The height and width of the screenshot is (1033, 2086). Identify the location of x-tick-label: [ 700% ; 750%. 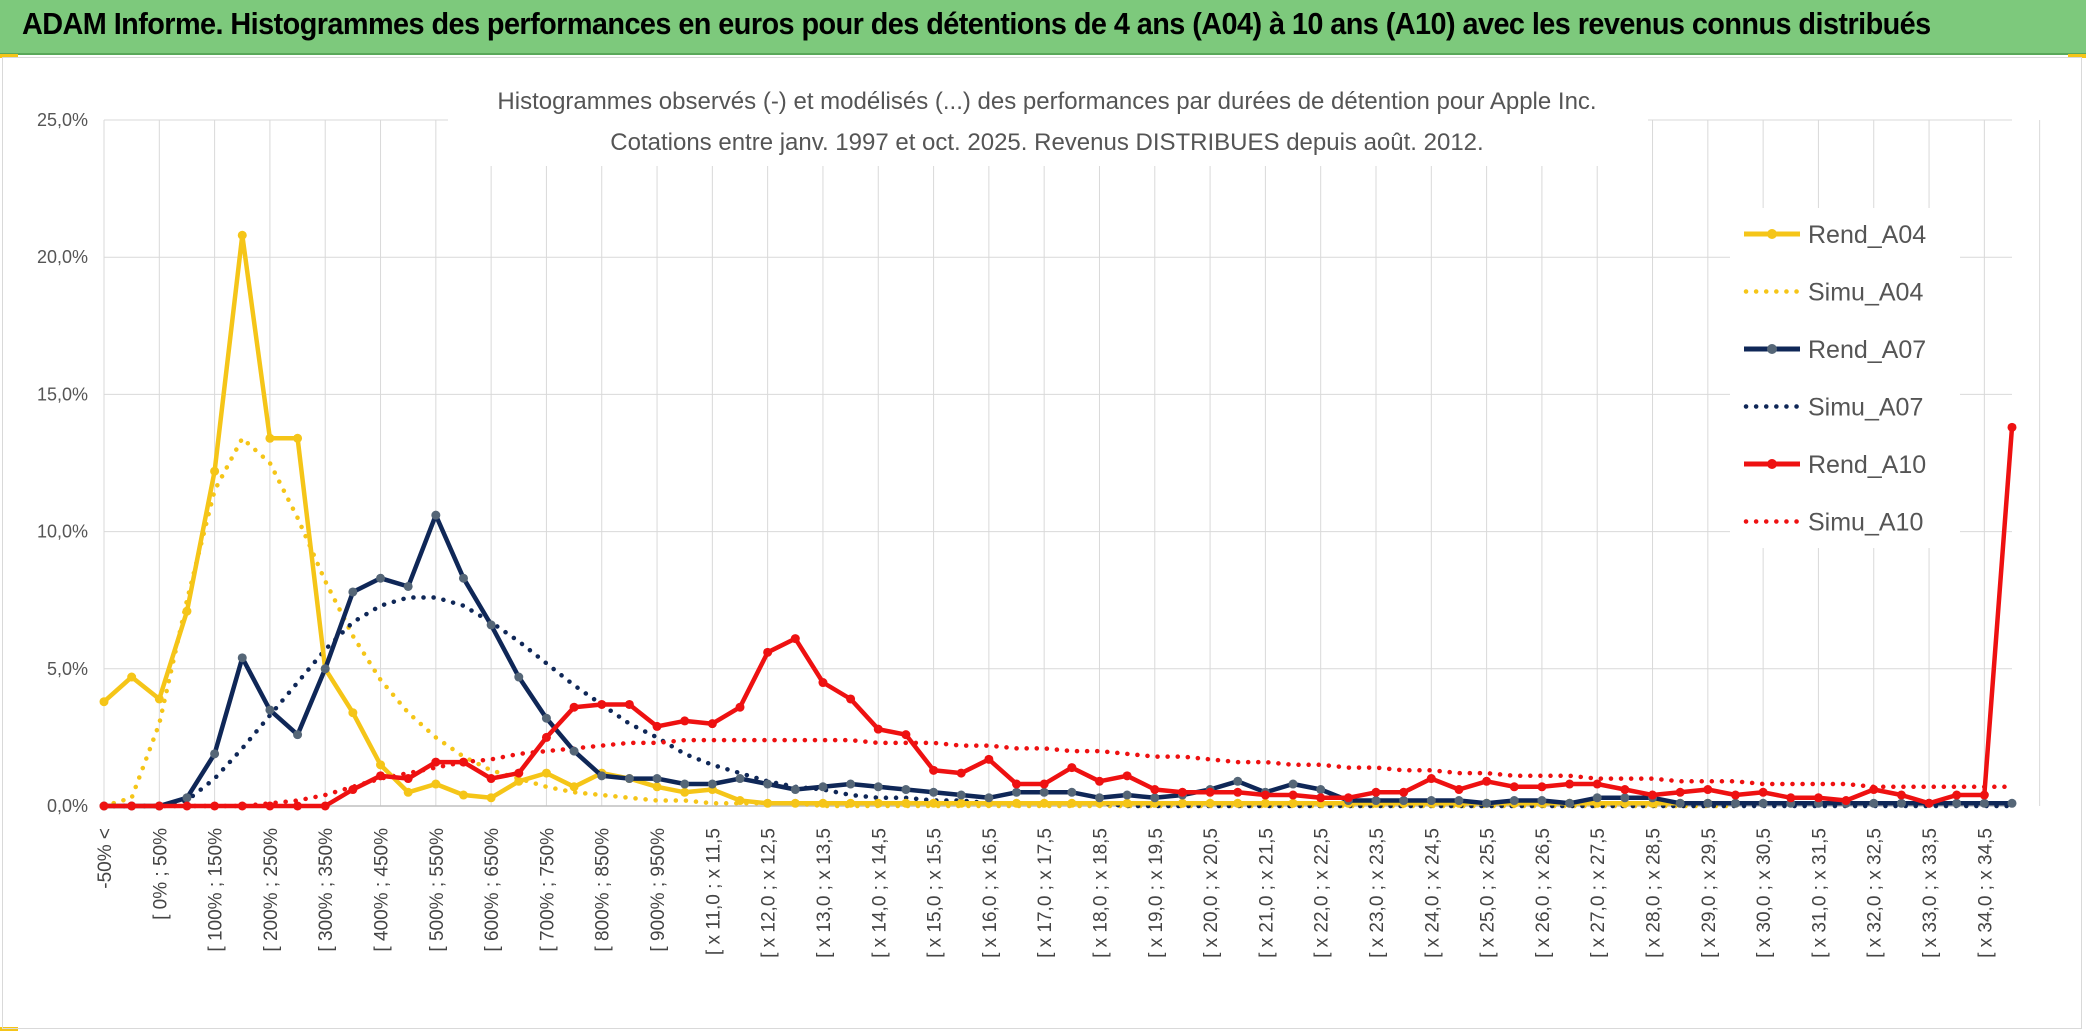
(547, 890).